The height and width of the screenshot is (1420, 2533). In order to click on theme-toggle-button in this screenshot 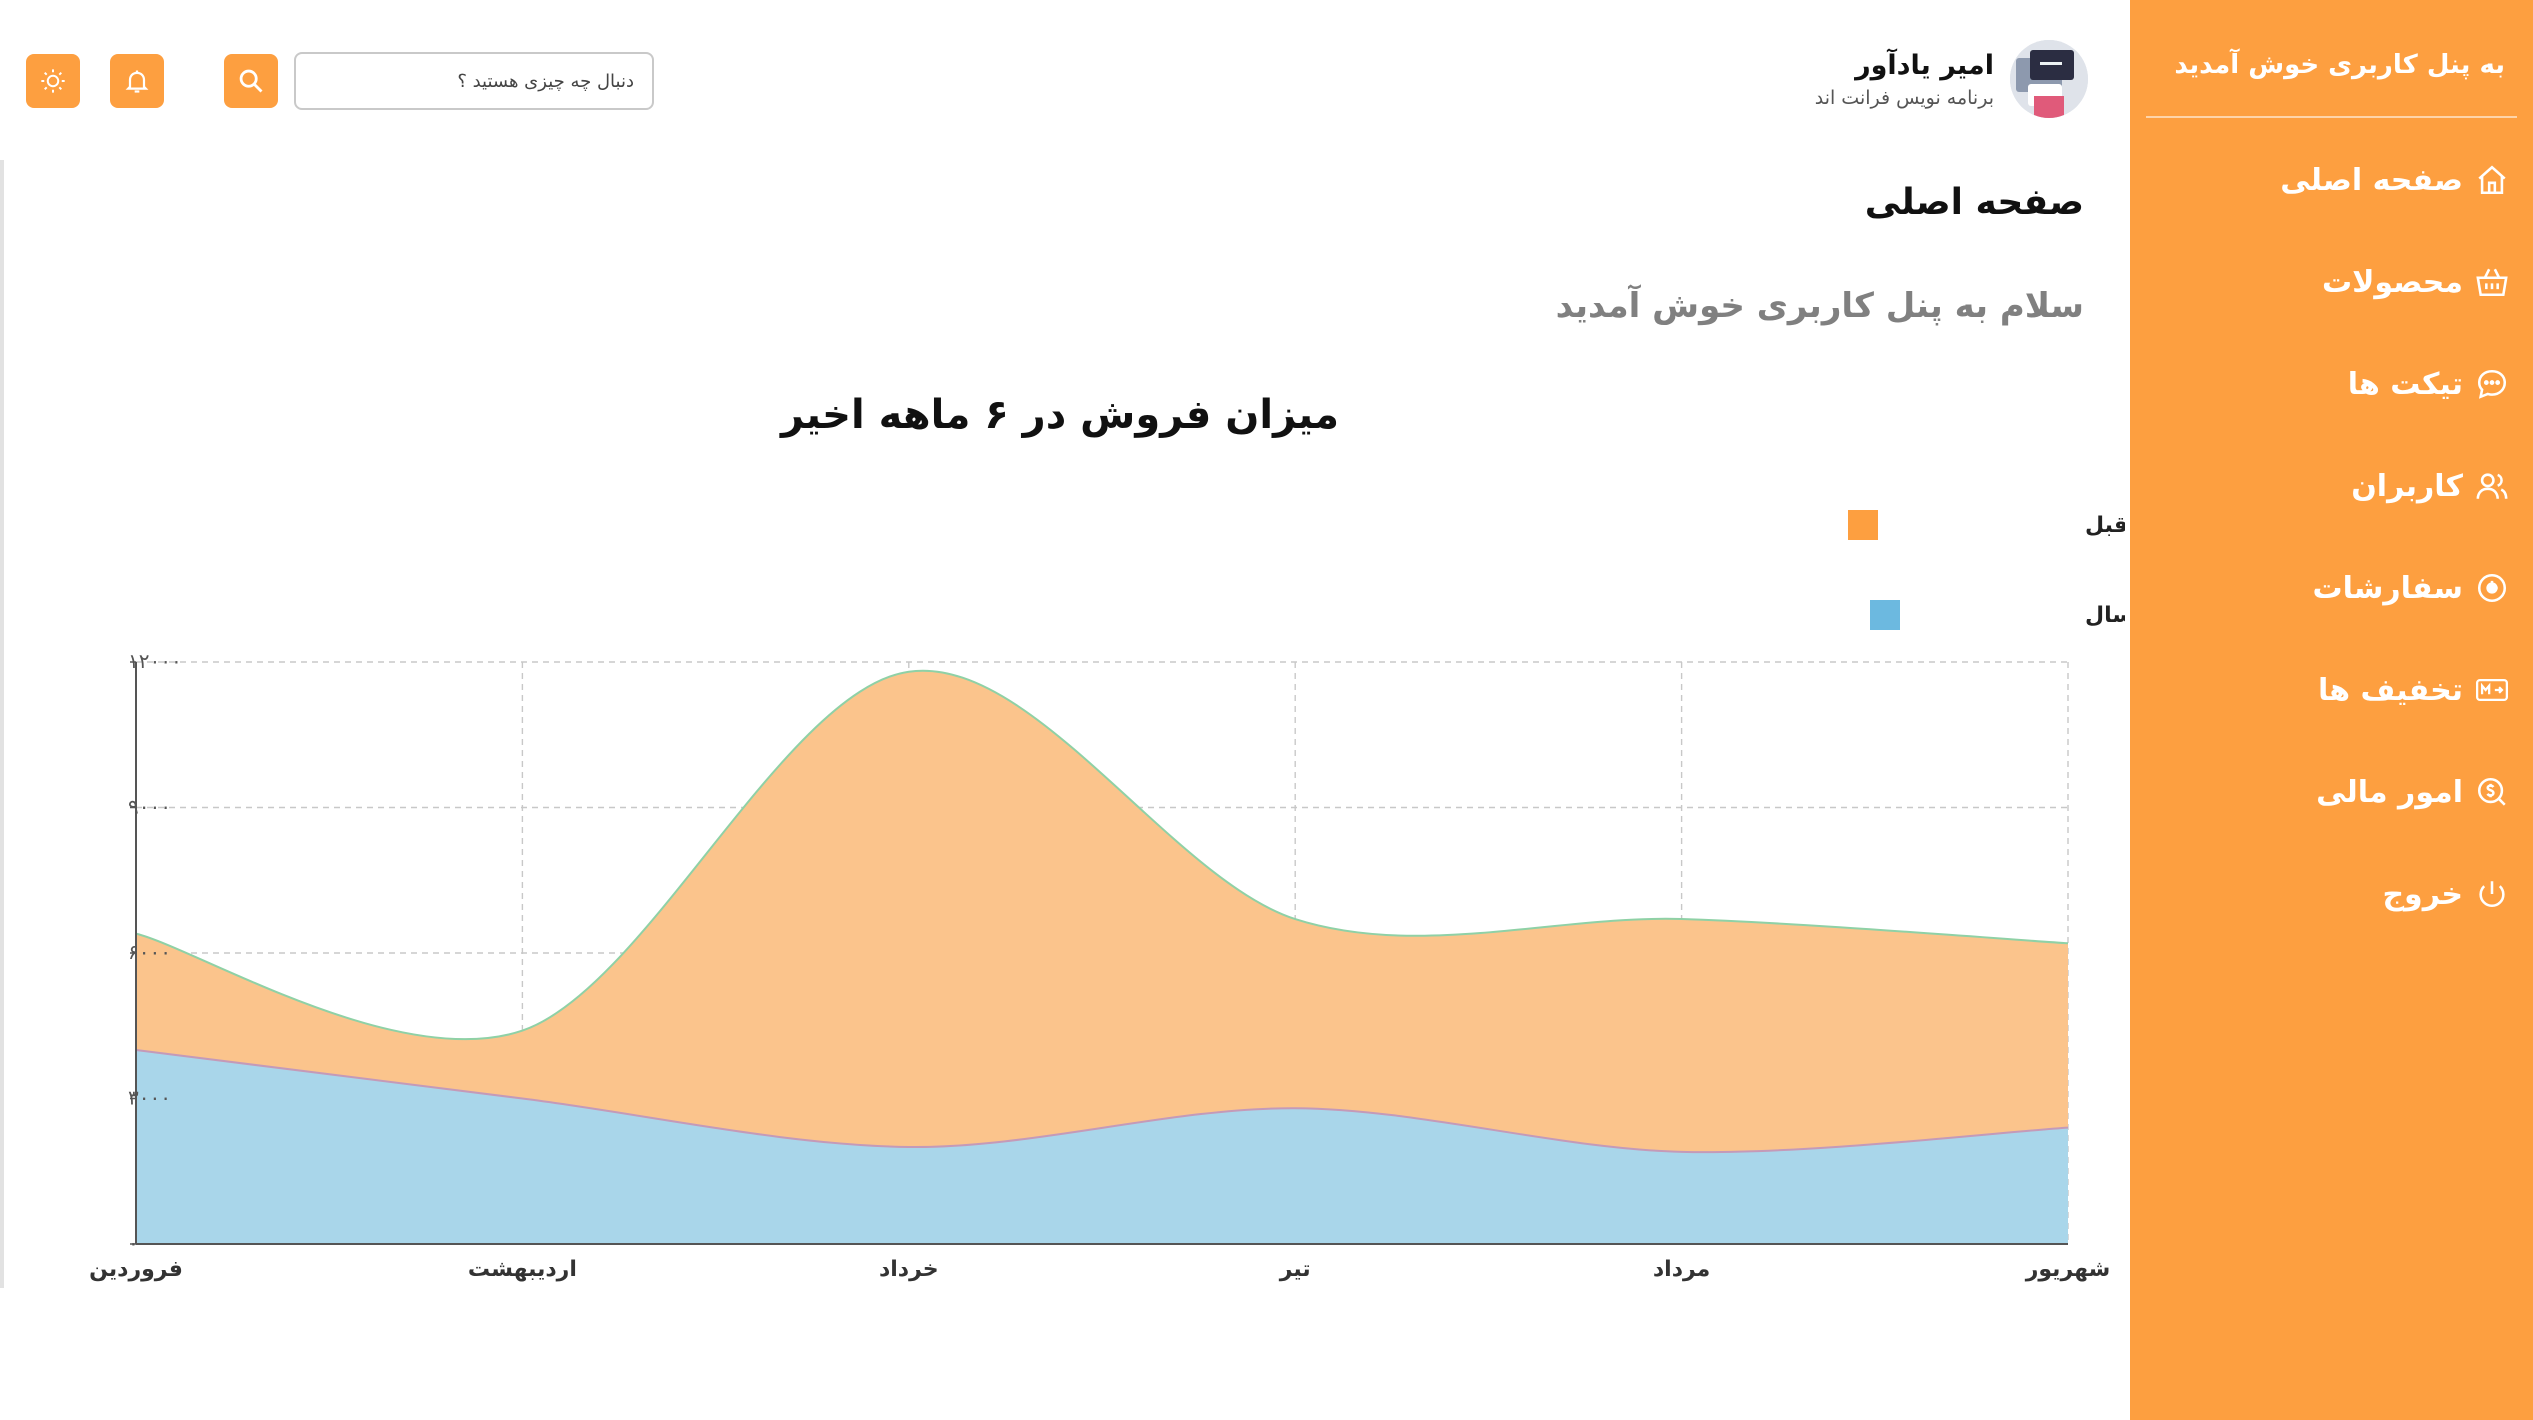, I will do `click(53, 81)`.